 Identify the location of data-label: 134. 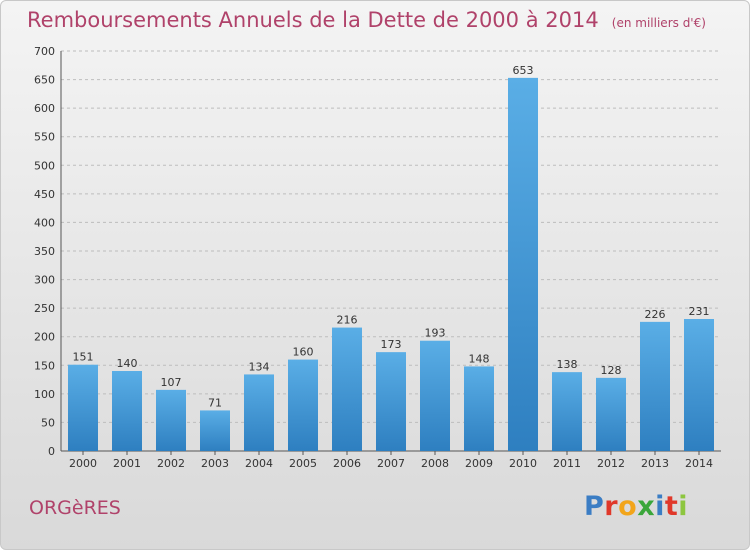
(259, 366).